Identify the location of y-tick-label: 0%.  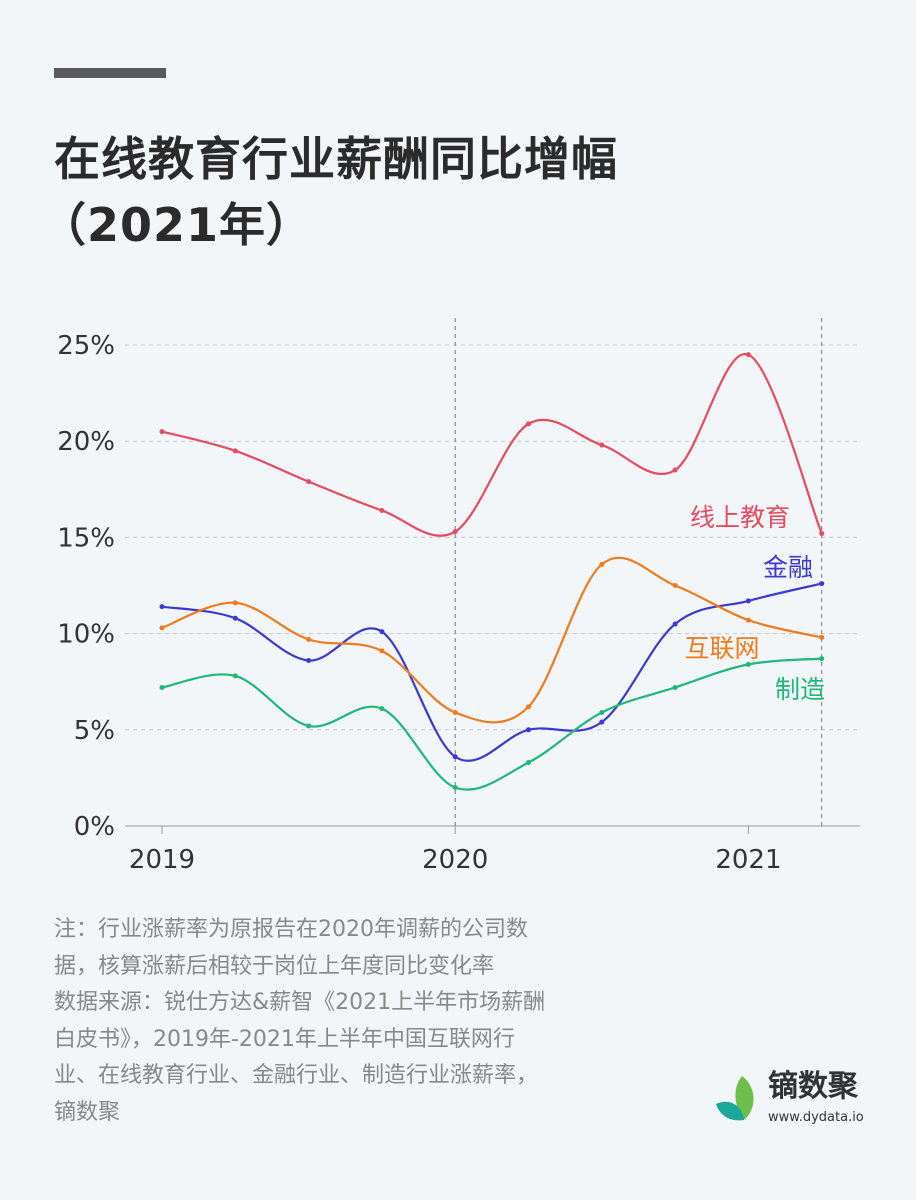
(94, 827).